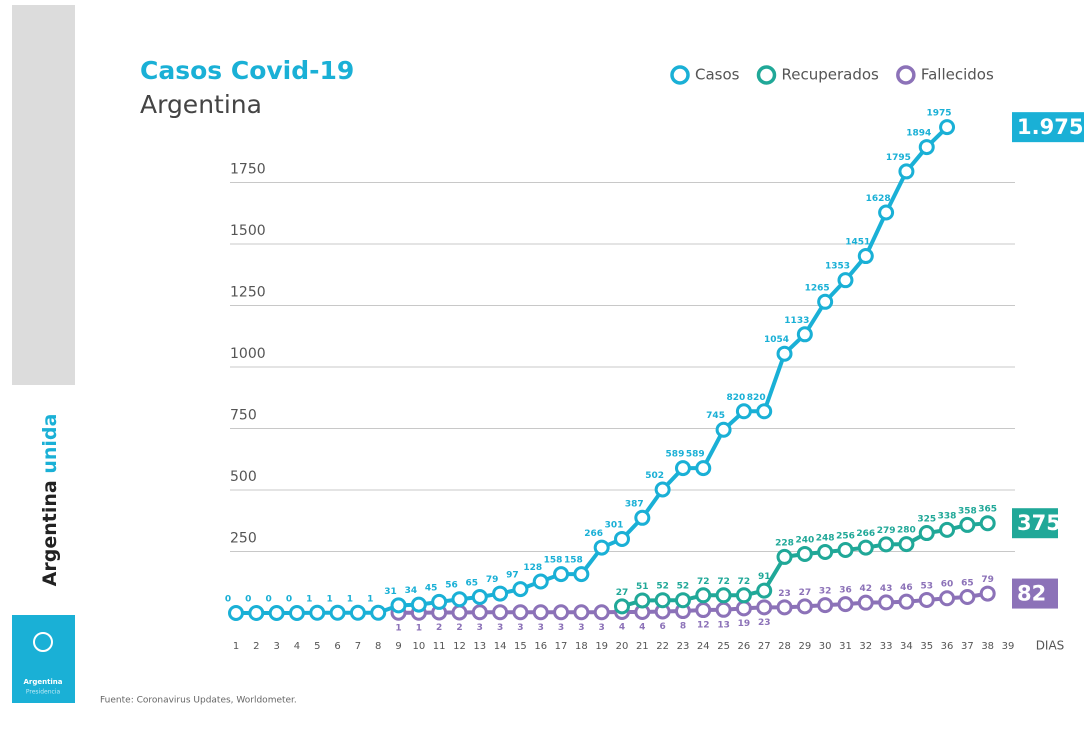 The width and height of the screenshot is (1089, 730). What do you see at coordinates (804, 646) in the screenshot?
I see `x-tick-label: 29` at bounding box center [804, 646].